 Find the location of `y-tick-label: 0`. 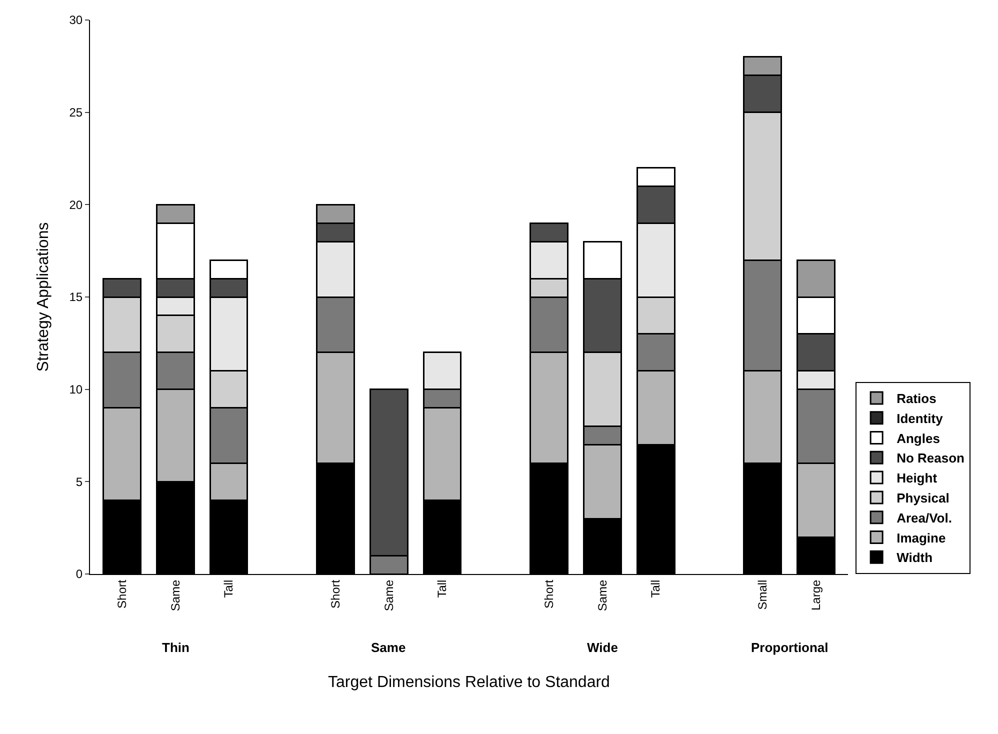

y-tick-label: 0 is located at coordinates (79, 574).